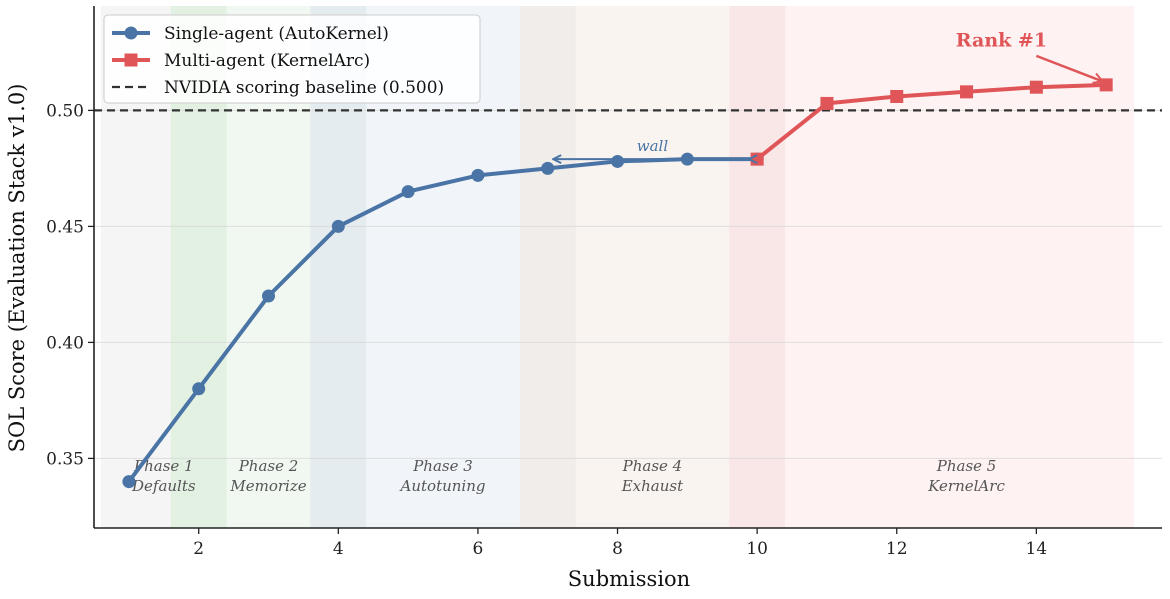 This screenshot has height=599, width=1170. Describe the element at coordinates (442, 466) in the screenshot. I see `phase-label-title: Phase 3` at that location.